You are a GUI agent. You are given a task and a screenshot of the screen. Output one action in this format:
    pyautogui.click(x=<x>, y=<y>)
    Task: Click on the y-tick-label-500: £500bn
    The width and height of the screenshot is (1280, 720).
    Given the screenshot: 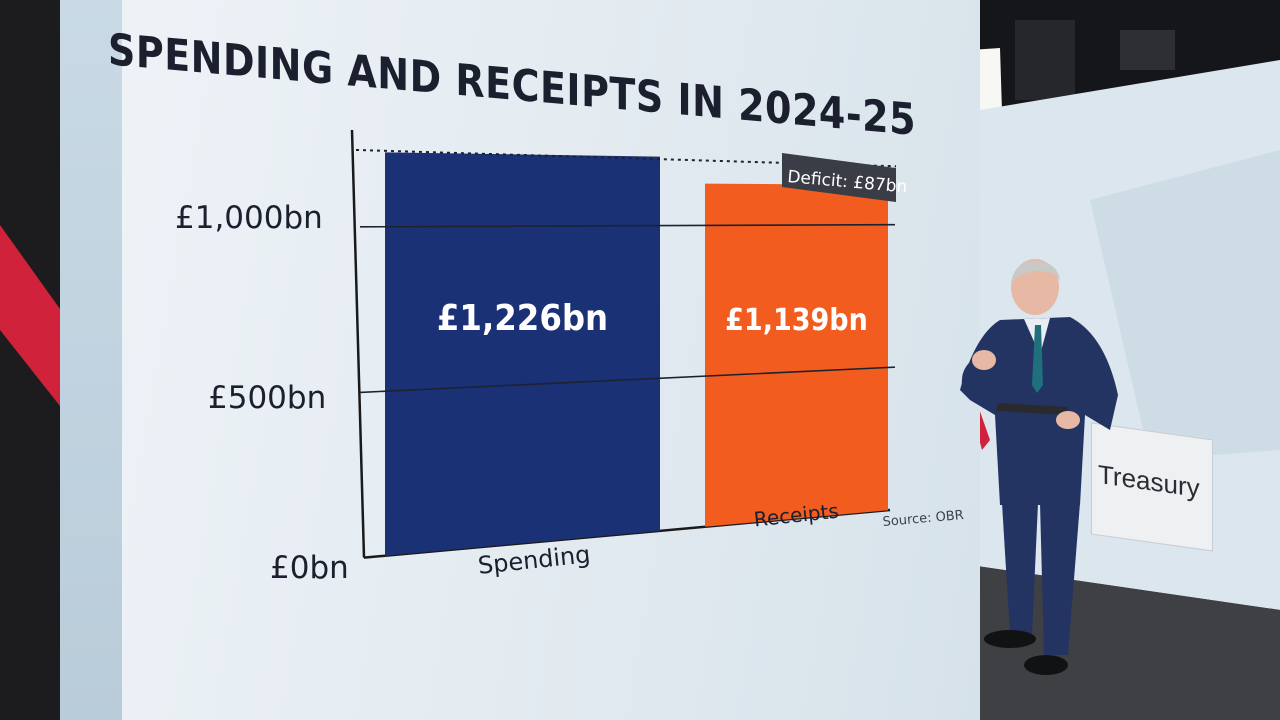 What is the action you would take?
    pyautogui.click(x=267, y=398)
    